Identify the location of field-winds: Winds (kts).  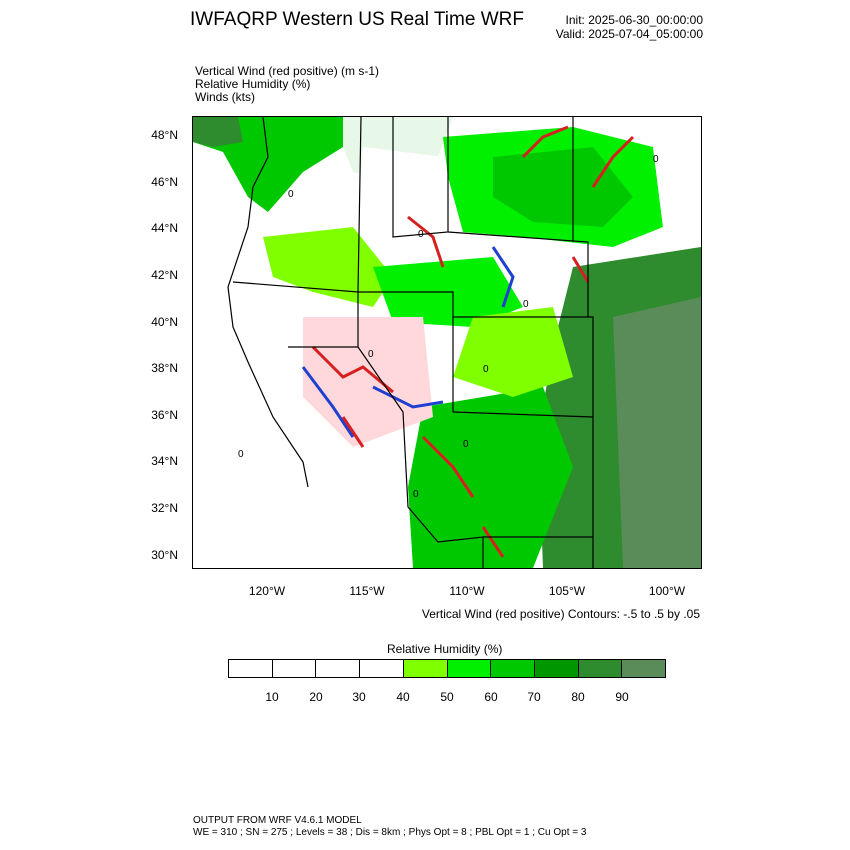
(225, 97).